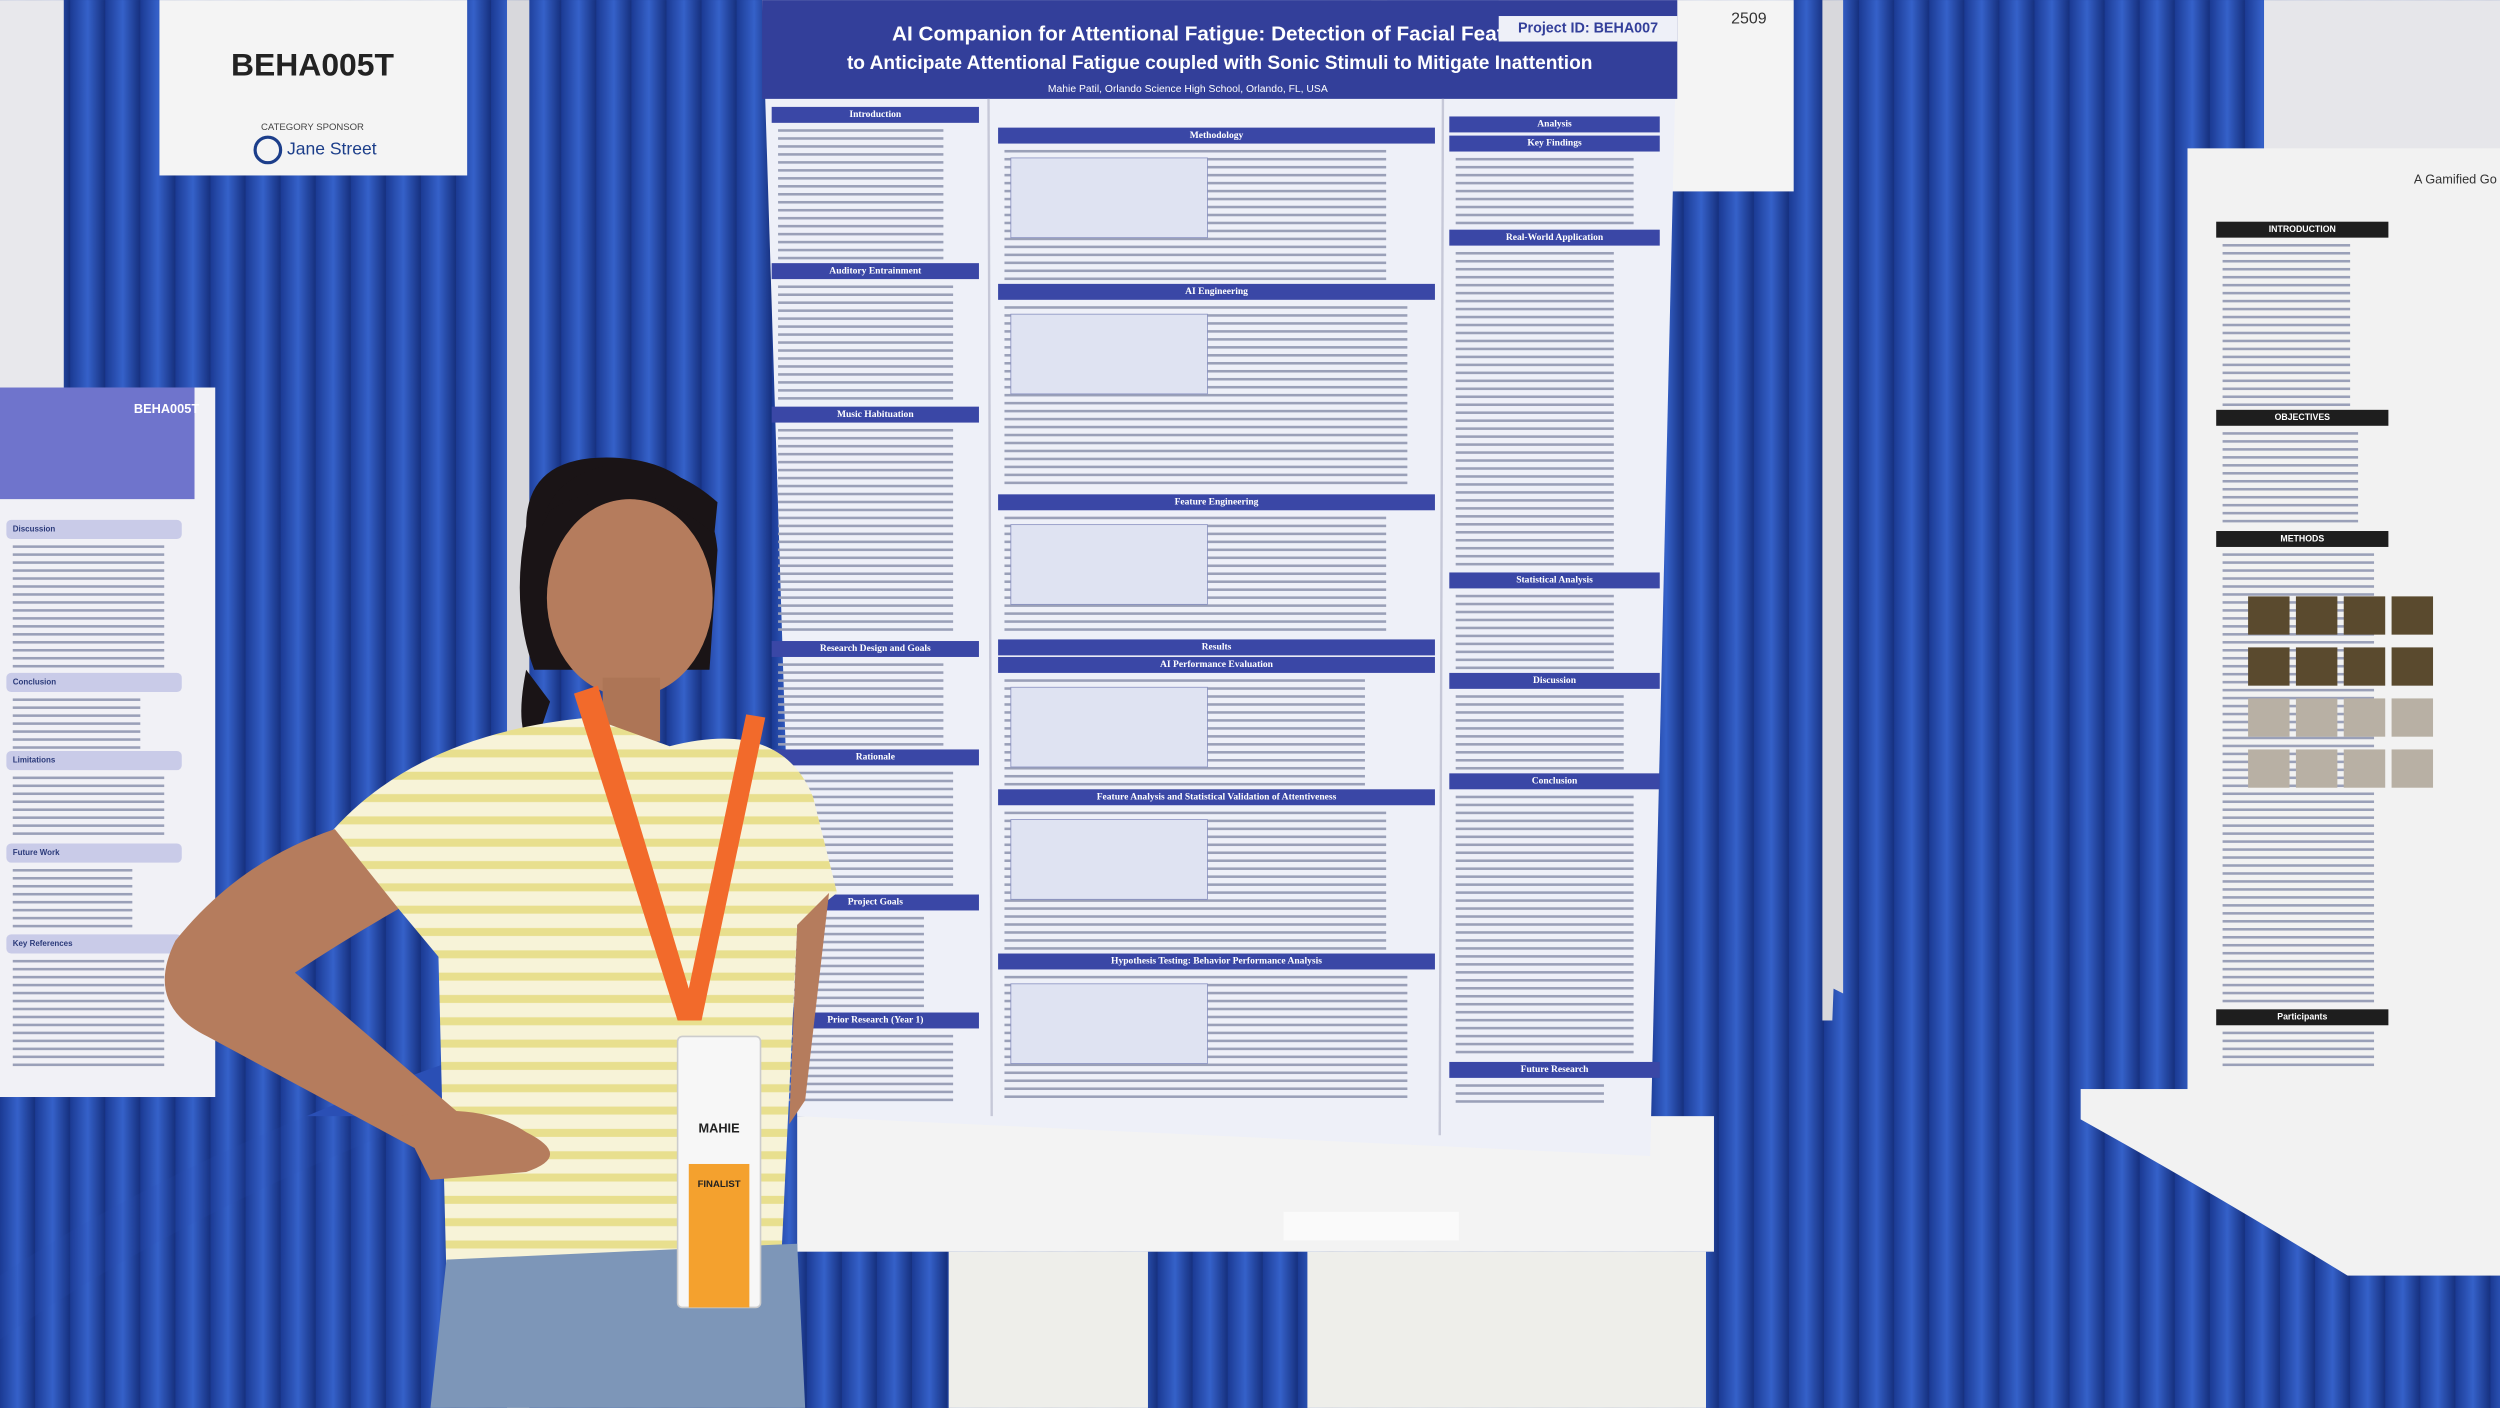 This screenshot has height=1408, width=2500. Describe the element at coordinates (239, 1262) in the screenshot. I see `fence` at that location.